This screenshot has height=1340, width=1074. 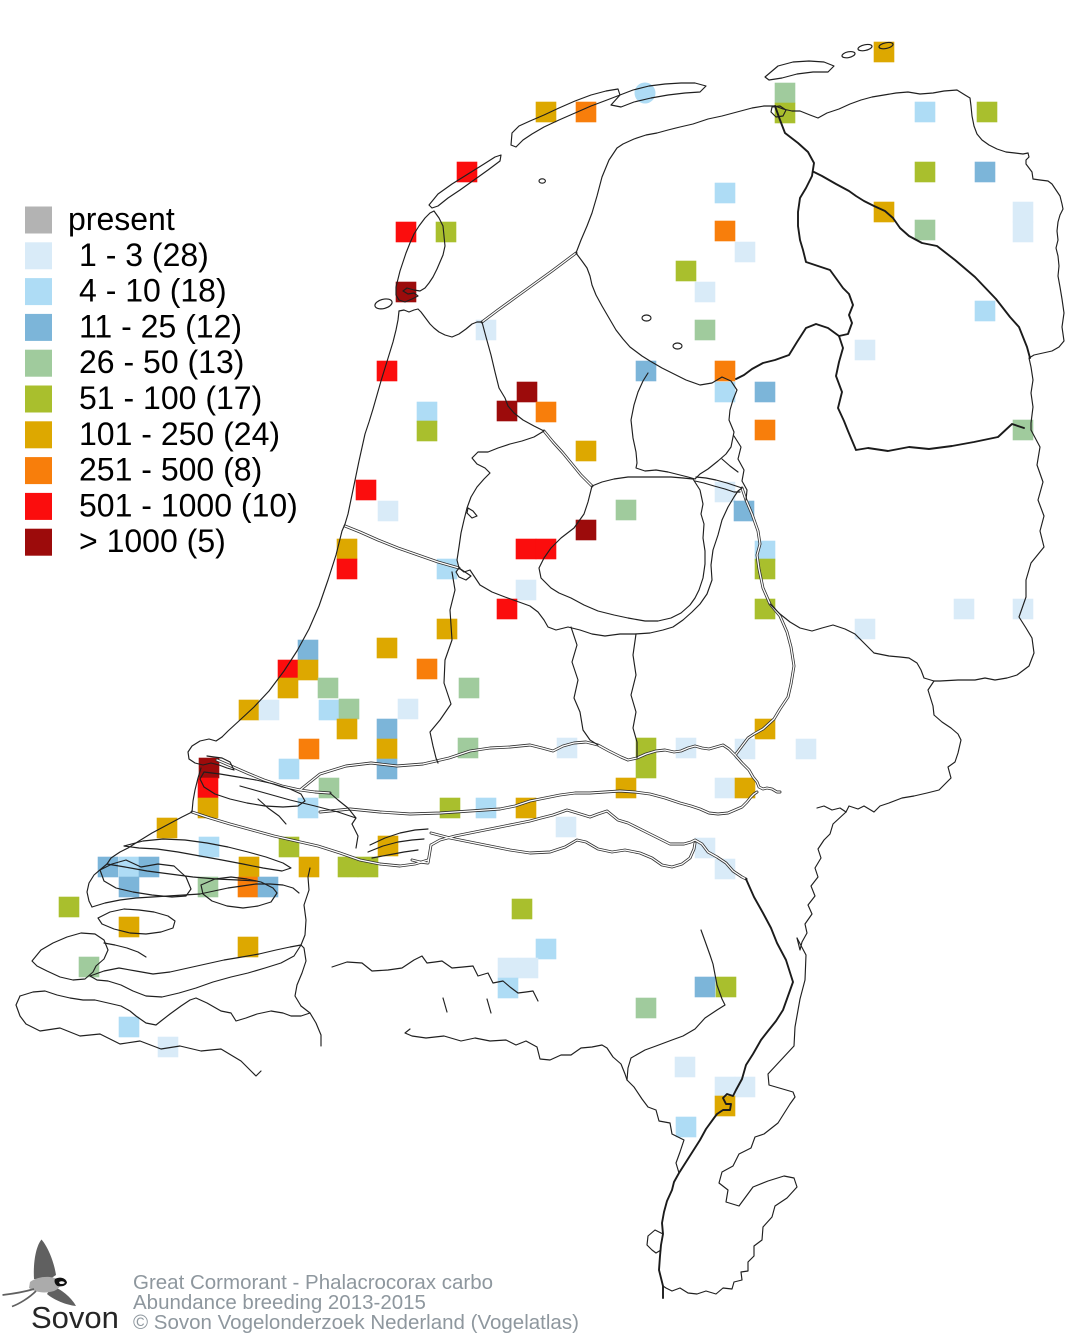 What do you see at coordinates (153, 291) in the screenshot?
I see `svg-text: 4 - 10 (18)` at bounding box center [153, 291].